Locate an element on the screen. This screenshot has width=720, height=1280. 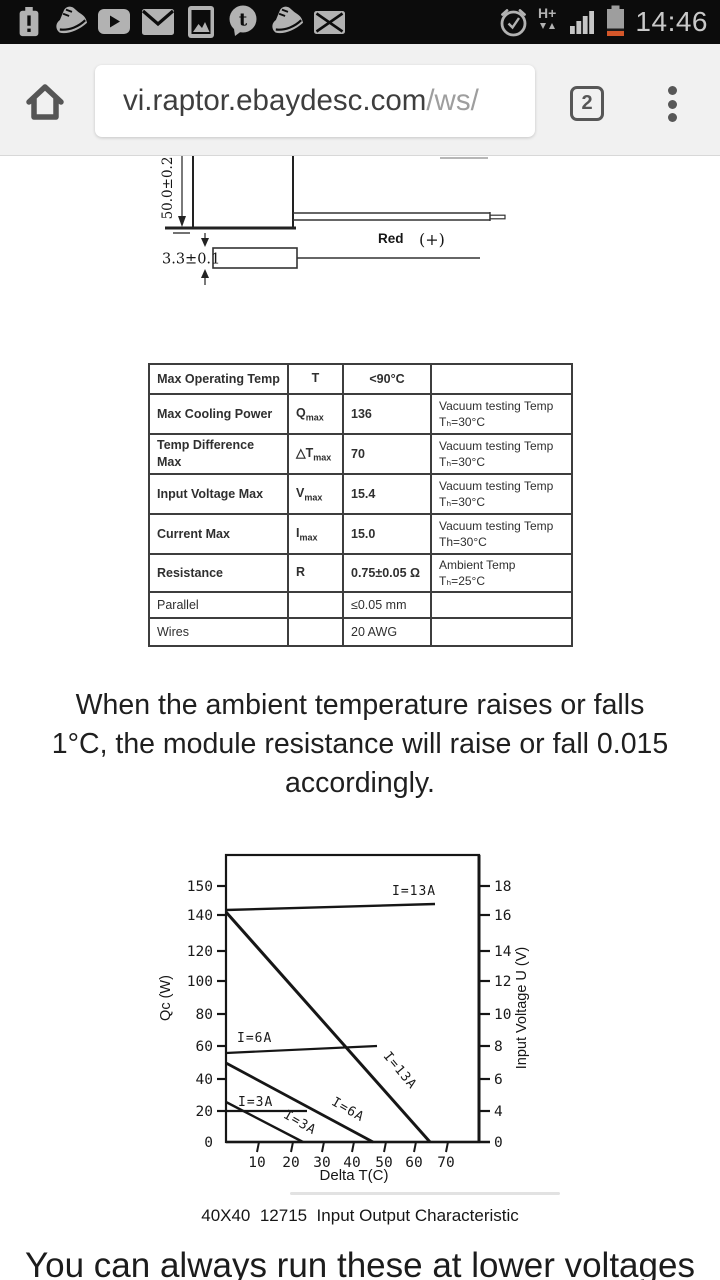
browser-menu-button is located at coordinates (672, 104).